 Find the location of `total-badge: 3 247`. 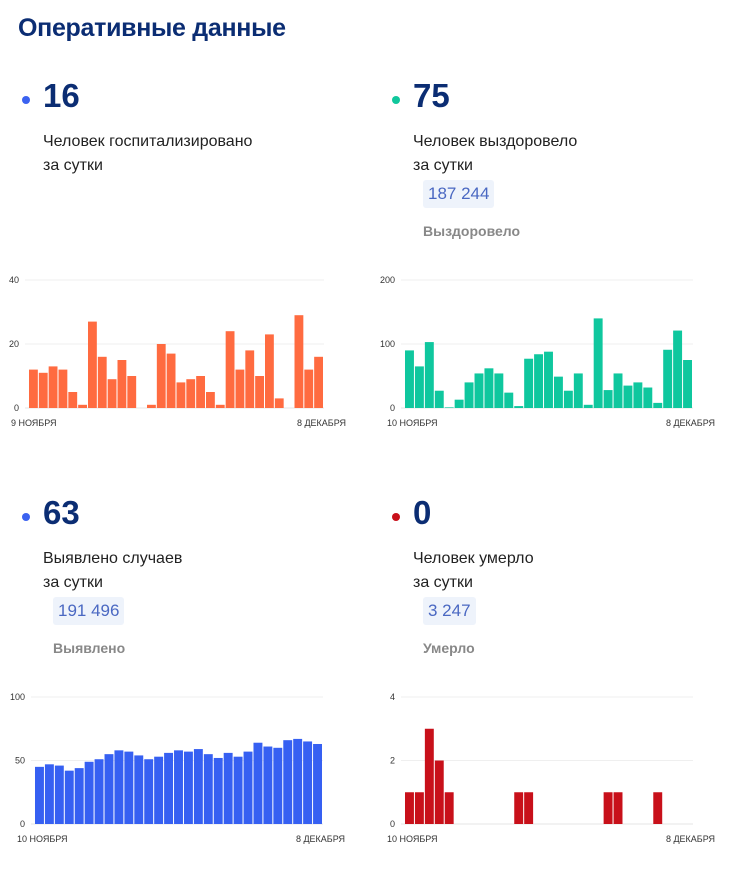

total-badge: 3 247 is located at coordinates (449, 611).